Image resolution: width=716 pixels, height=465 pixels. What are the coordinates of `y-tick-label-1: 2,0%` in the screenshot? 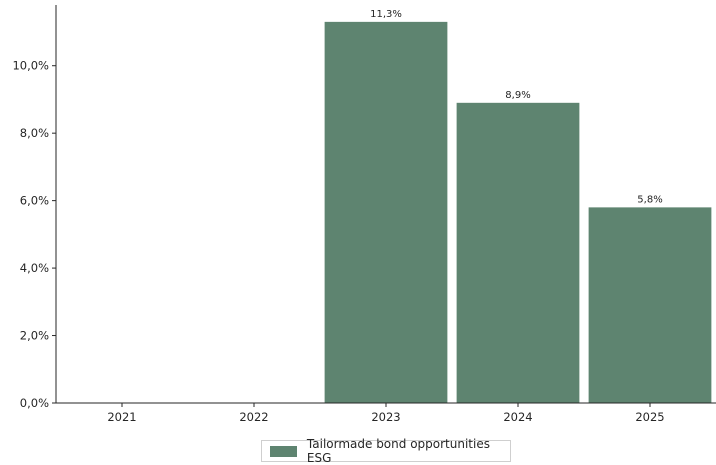 It's located at (34, 336).